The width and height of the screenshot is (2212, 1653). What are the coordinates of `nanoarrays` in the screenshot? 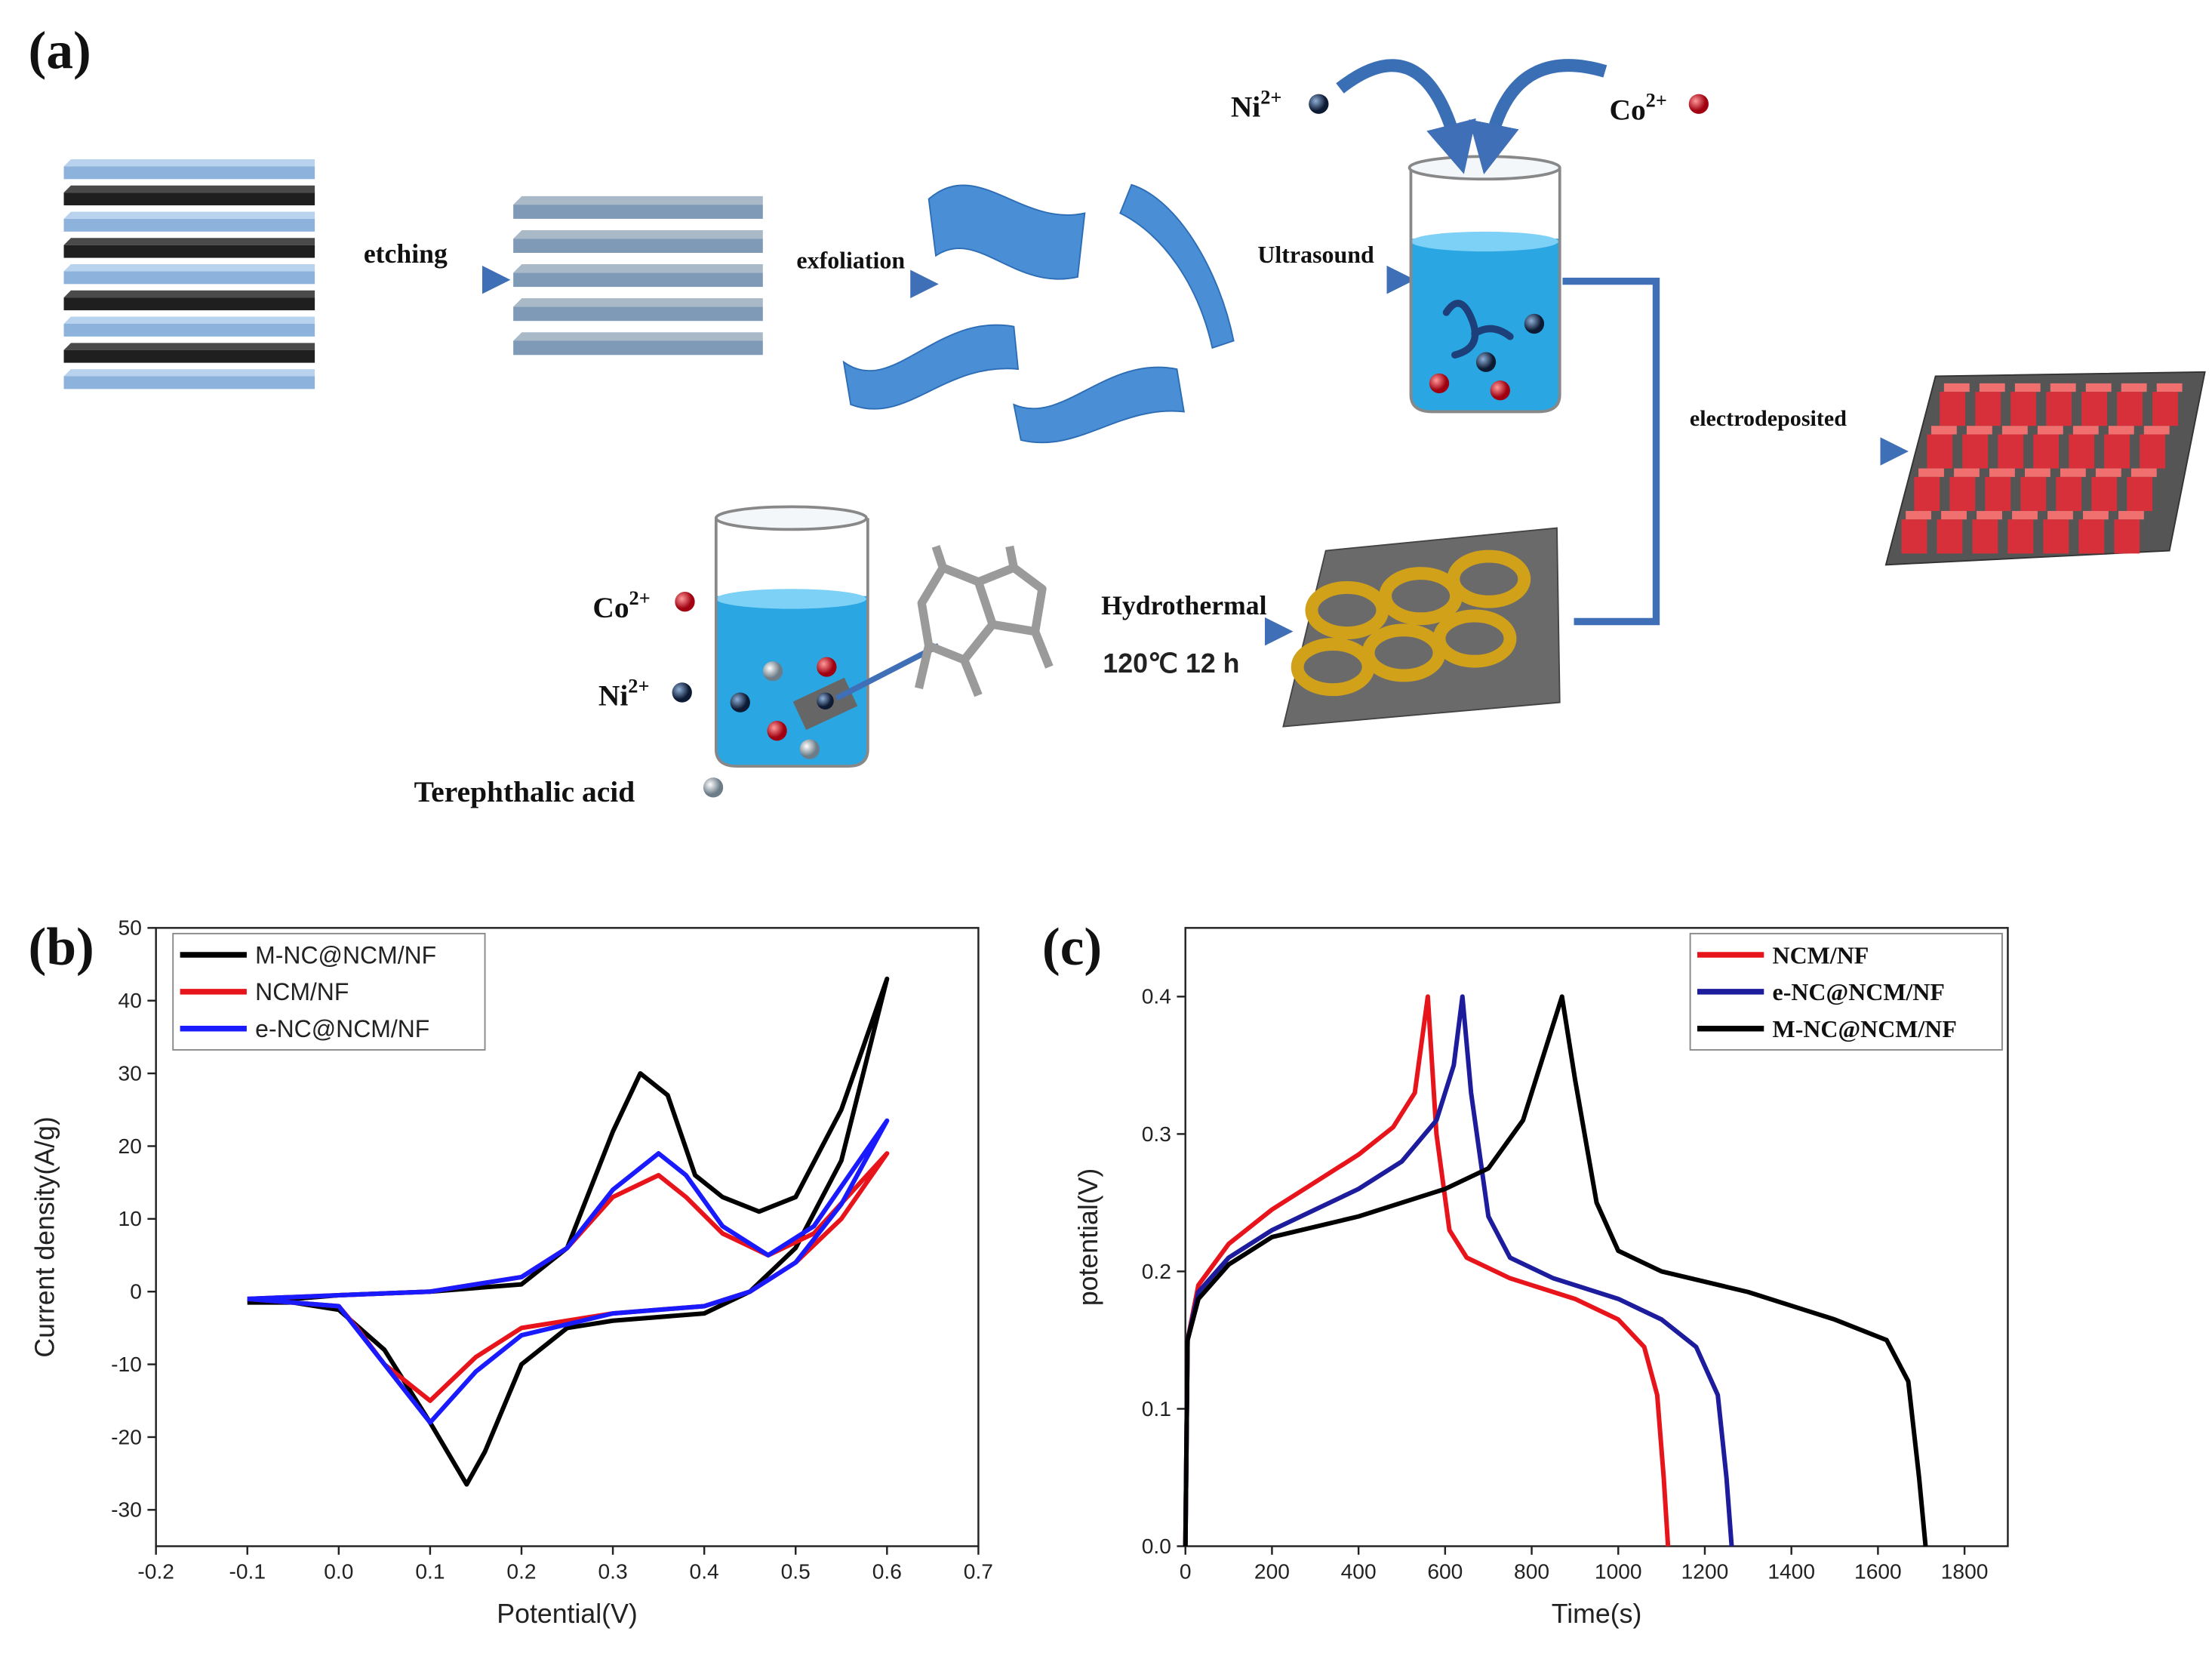 It's located at (2042, 468).